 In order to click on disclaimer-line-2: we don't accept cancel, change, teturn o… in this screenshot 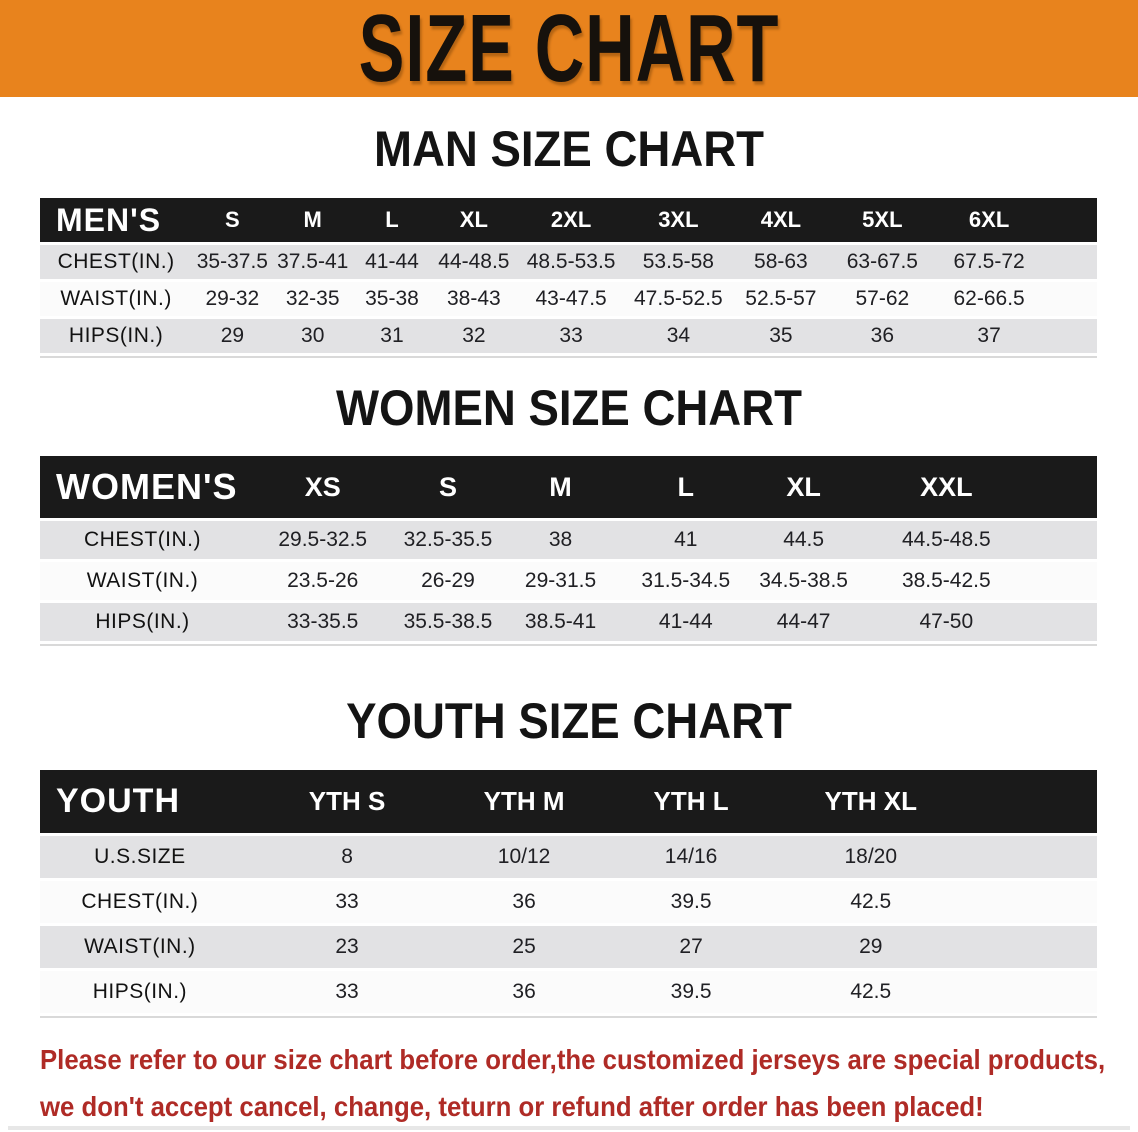, I will do `click(512, 1106)`.